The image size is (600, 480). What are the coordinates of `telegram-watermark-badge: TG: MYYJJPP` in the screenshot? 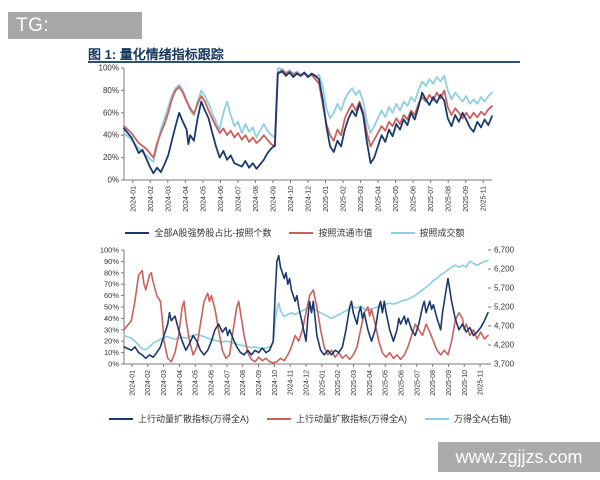 It's located at (75, 37).